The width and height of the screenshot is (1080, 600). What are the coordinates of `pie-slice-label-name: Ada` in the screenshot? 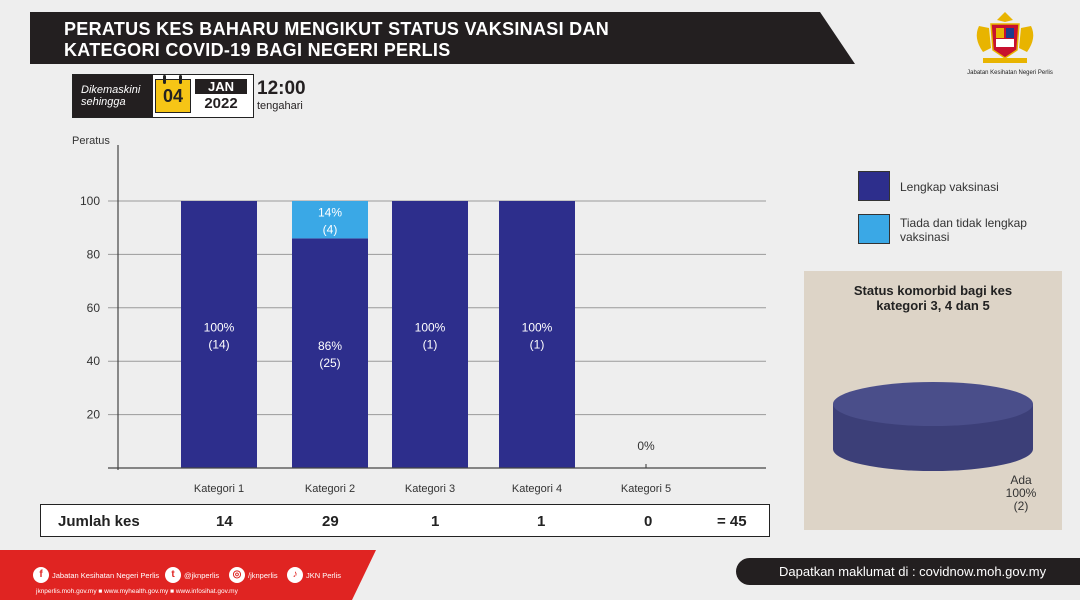 It's located at (1021, 480).